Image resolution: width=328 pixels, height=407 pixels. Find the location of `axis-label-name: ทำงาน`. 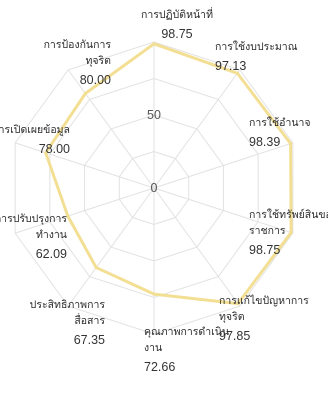

axis-label-name: ทำงาน is located at coordinates (51, 234).